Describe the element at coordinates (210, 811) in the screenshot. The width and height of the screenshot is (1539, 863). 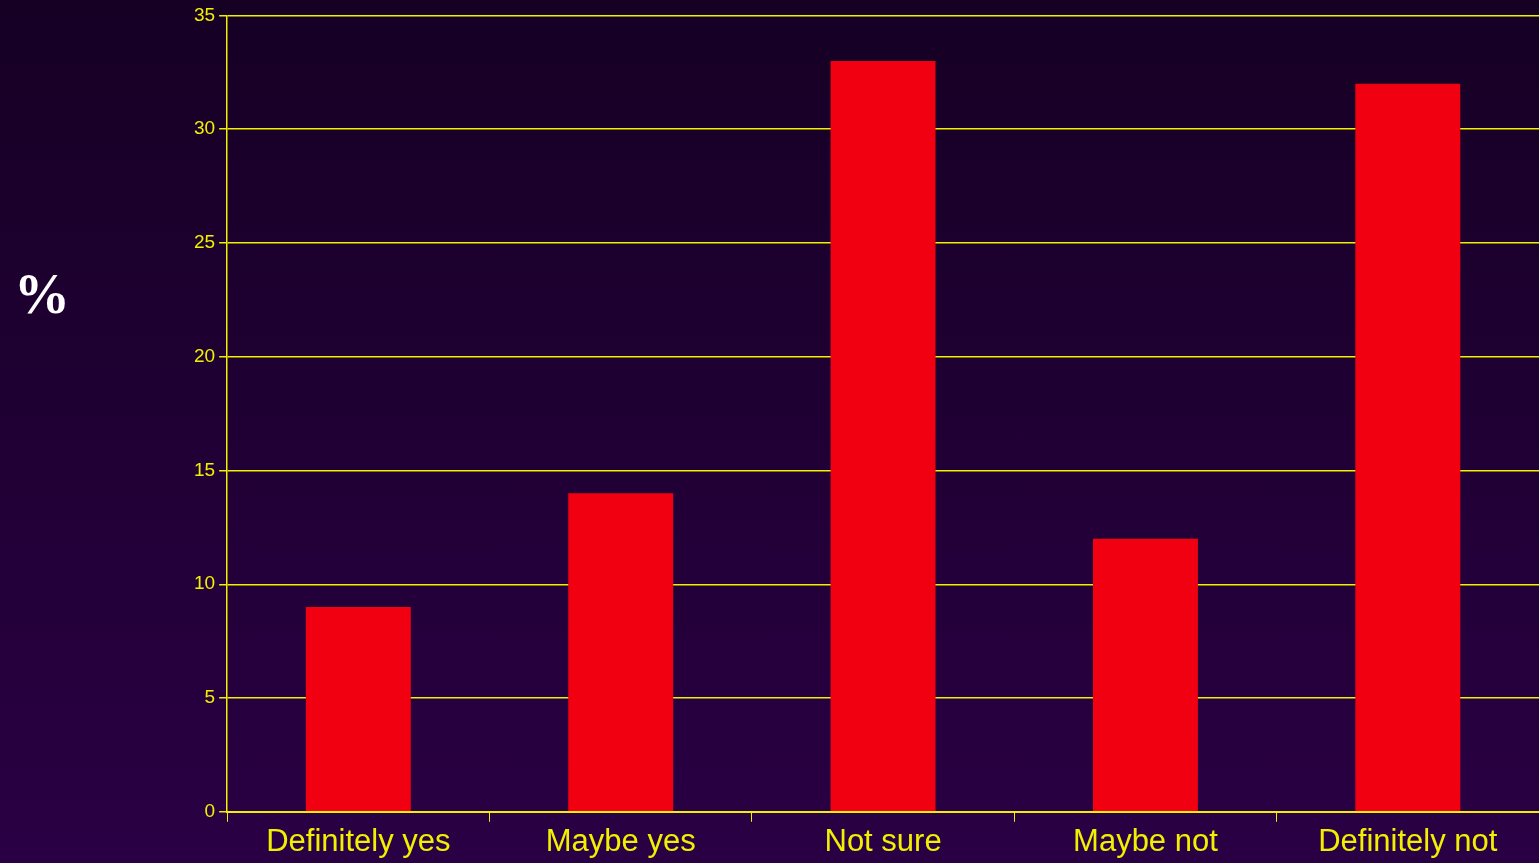
I see `y-tick-label: 0` at that location.